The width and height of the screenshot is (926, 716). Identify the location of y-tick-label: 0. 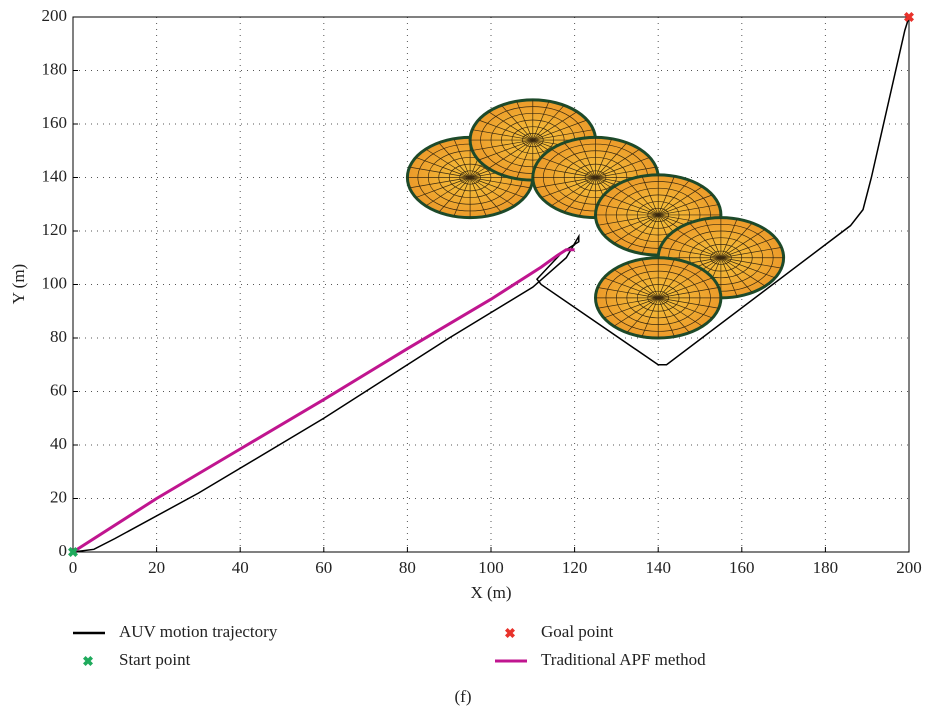
(63, 550).